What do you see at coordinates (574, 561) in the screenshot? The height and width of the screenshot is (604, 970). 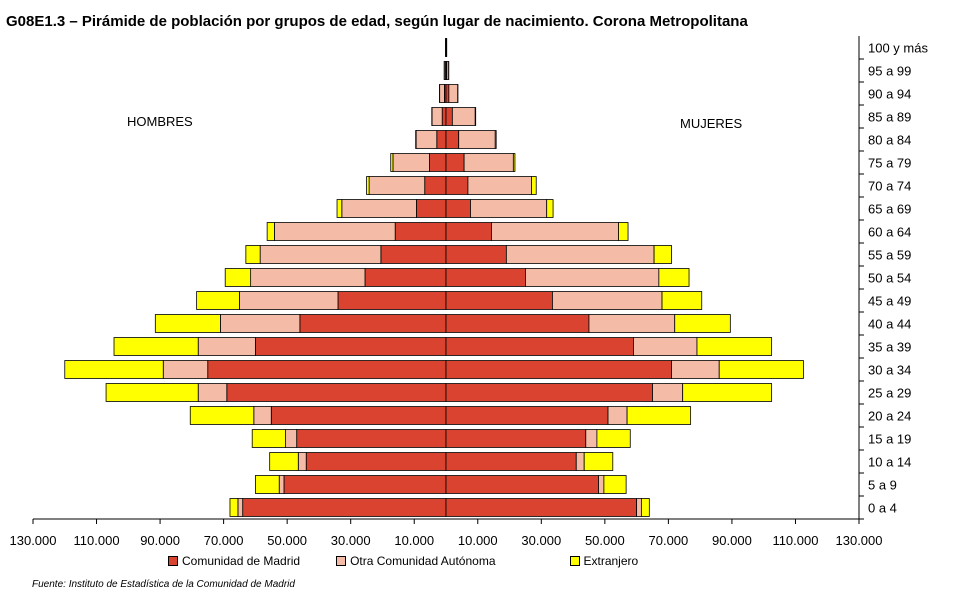 I see `legend-swatch-extranjero` at bounding box center [574, 561].